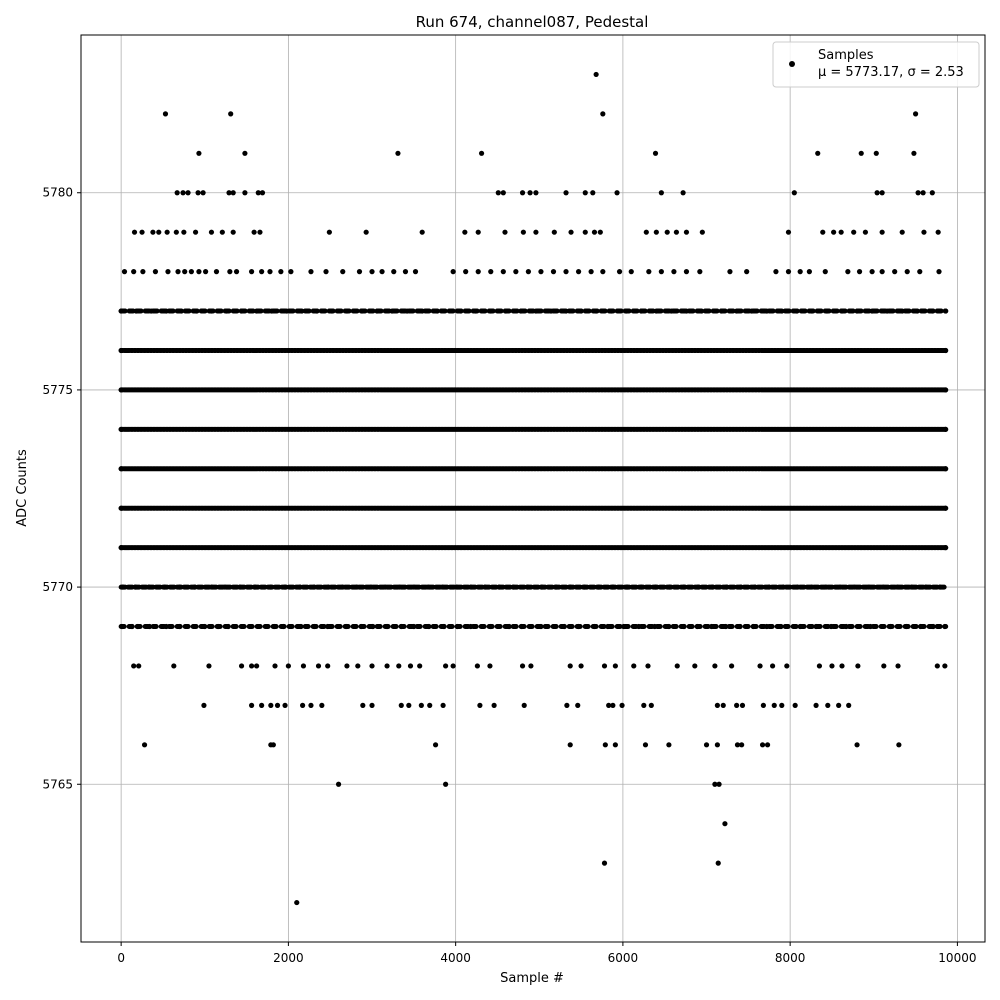 This screenshot has width=1000, height=1000. What do you see at coordinates (532, 978) in the screenshot?
I see `x-axis-label: Sample #` at bounding box center [532, 978].